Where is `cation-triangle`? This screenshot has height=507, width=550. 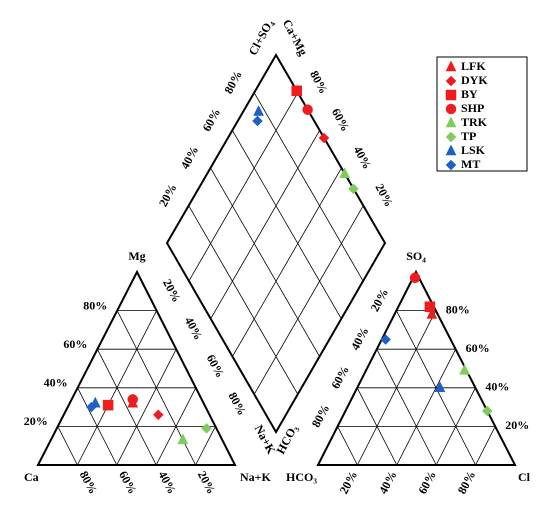 cation-triangle is located at coordinates (136, 367).